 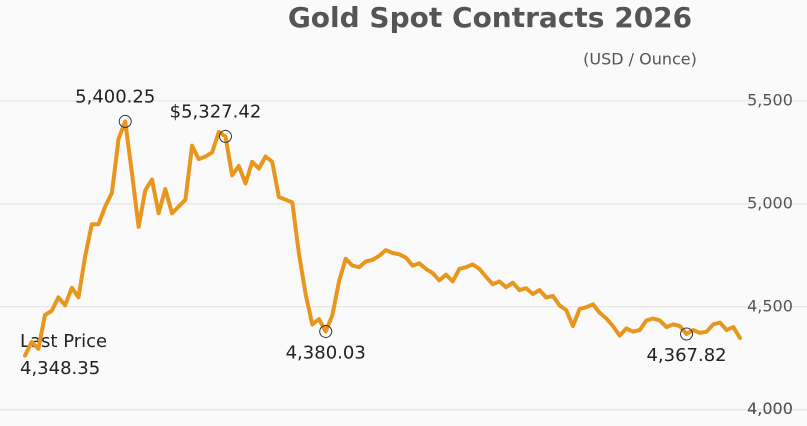 I want to click on data-label: 5,400.25, so click(x=115, y=96).